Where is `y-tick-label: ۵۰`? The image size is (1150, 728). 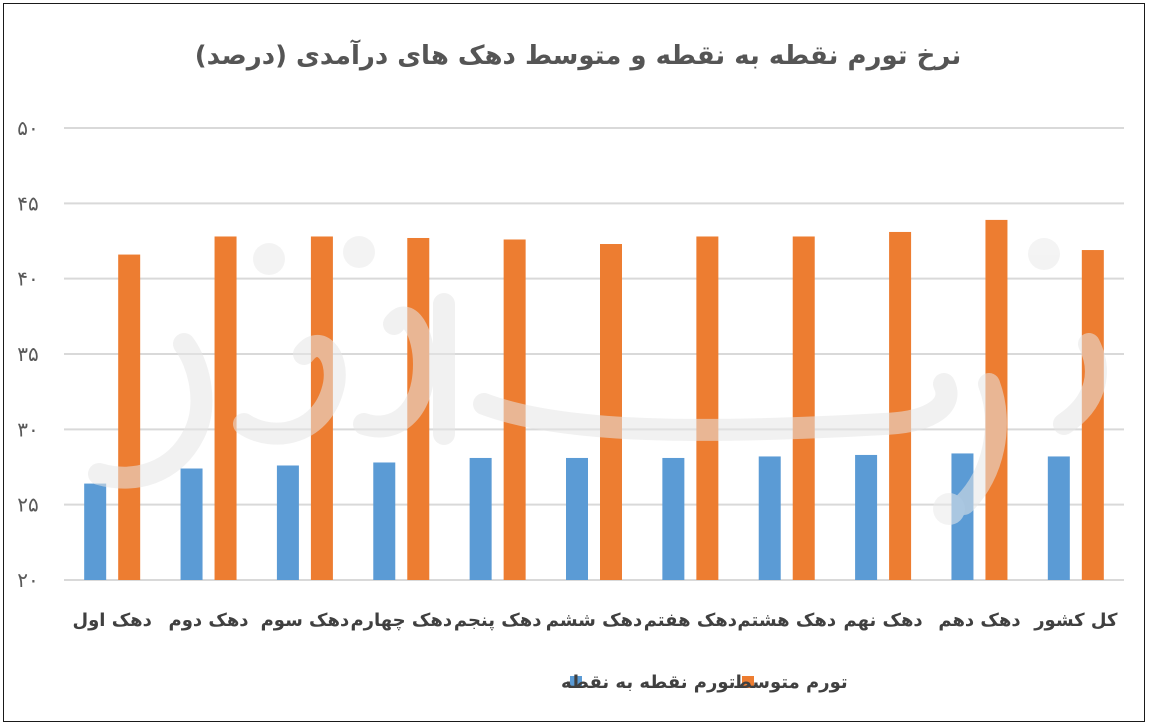
y-tick-label: ۵۰ is located at coordinates (27, 128).